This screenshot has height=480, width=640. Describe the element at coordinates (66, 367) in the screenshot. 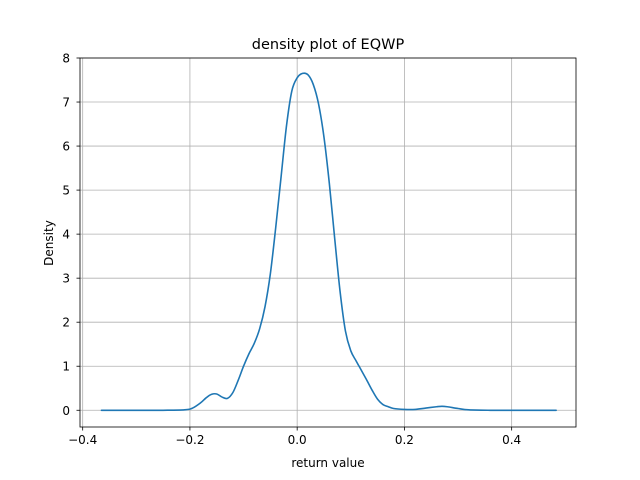

I see `y-tick-label: 1` at that location.